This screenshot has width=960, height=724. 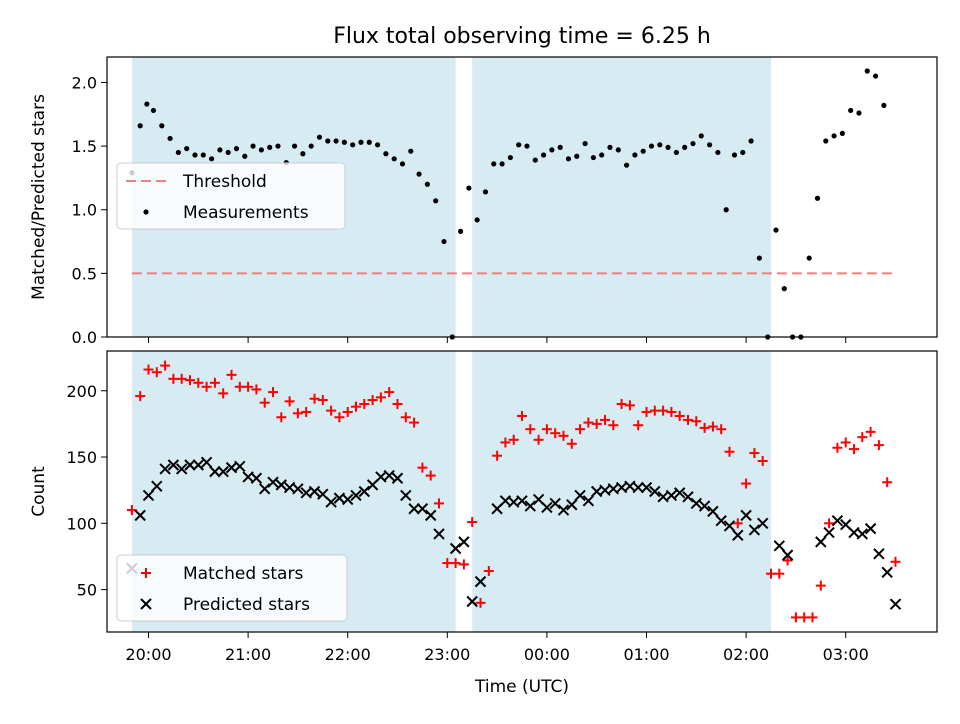 I want to click on y-tick-label: 1.0, so click(x=84, y=210).